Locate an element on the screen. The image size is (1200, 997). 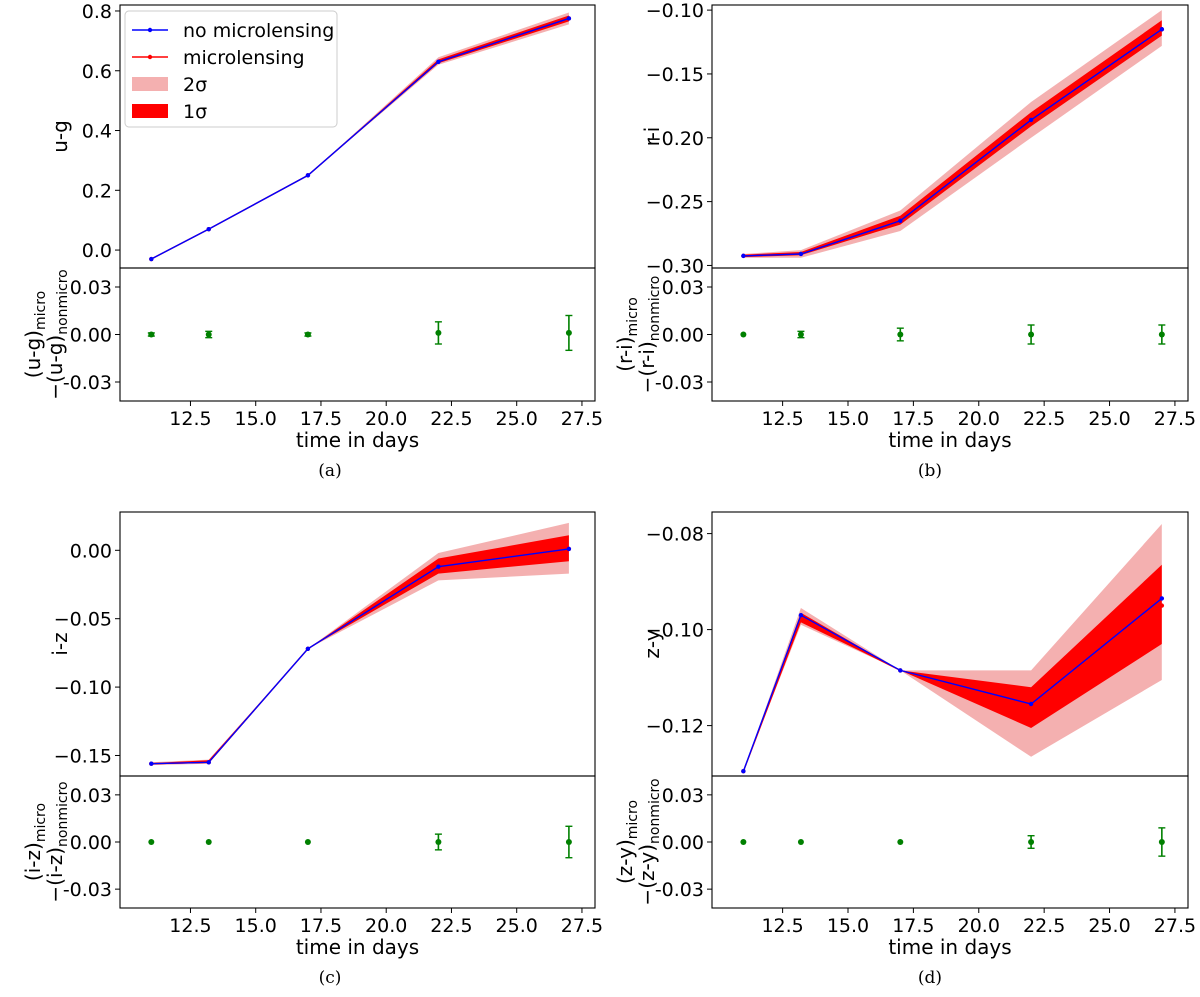
y-axis-label: u-g is located at coordinates (60, 136).